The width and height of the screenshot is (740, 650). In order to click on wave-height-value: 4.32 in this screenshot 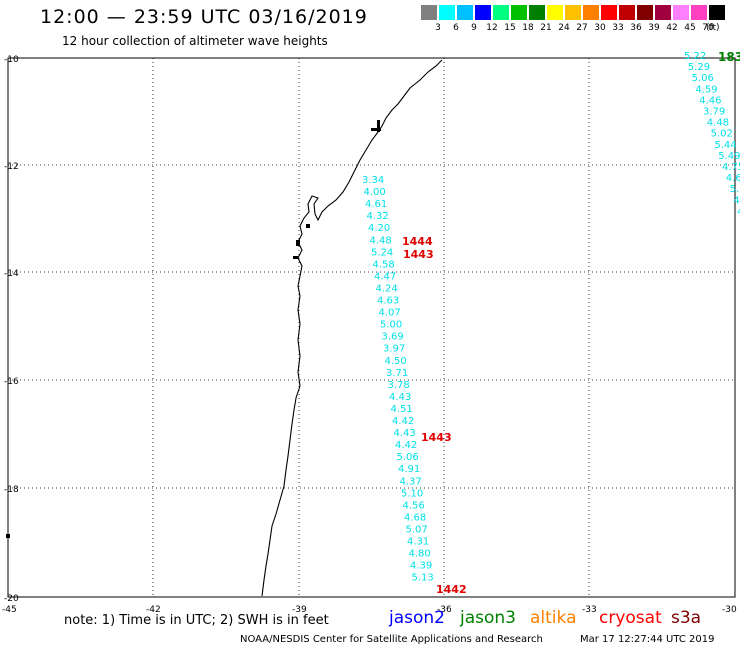, I will do `click(378, 216)`.